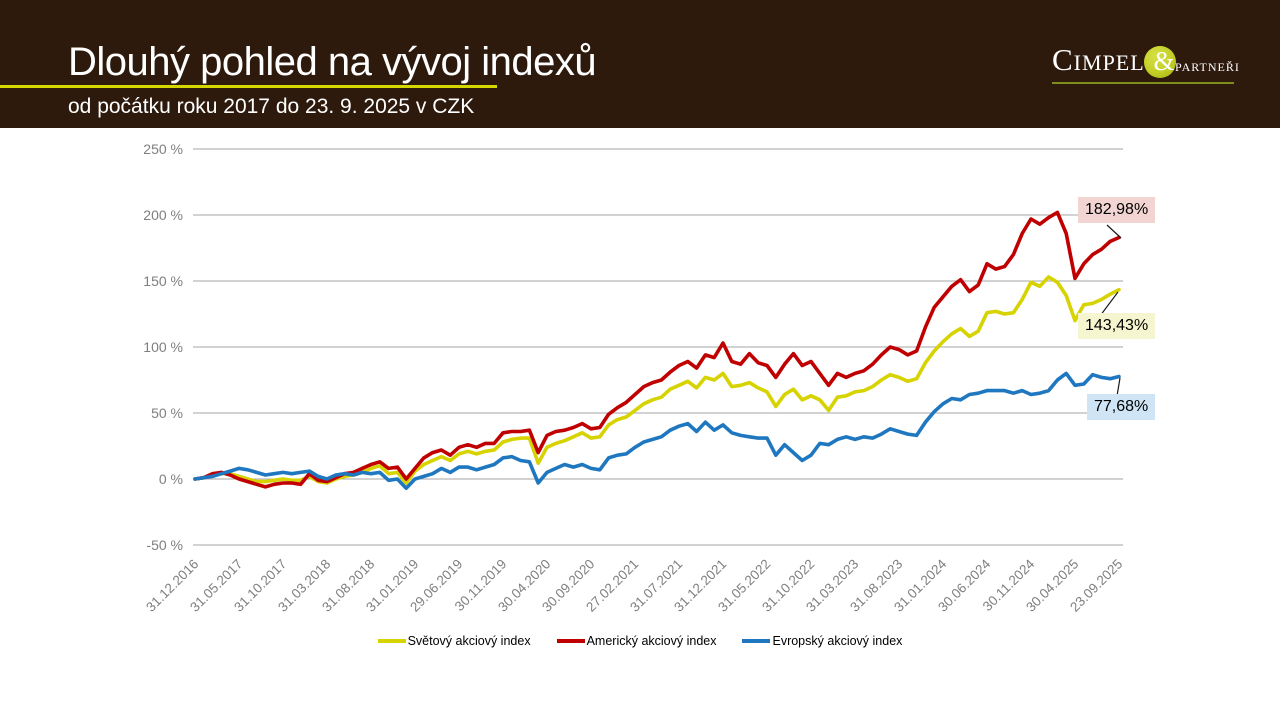  I want to click on logo-name: Cimpel &, so click(1113, 59).